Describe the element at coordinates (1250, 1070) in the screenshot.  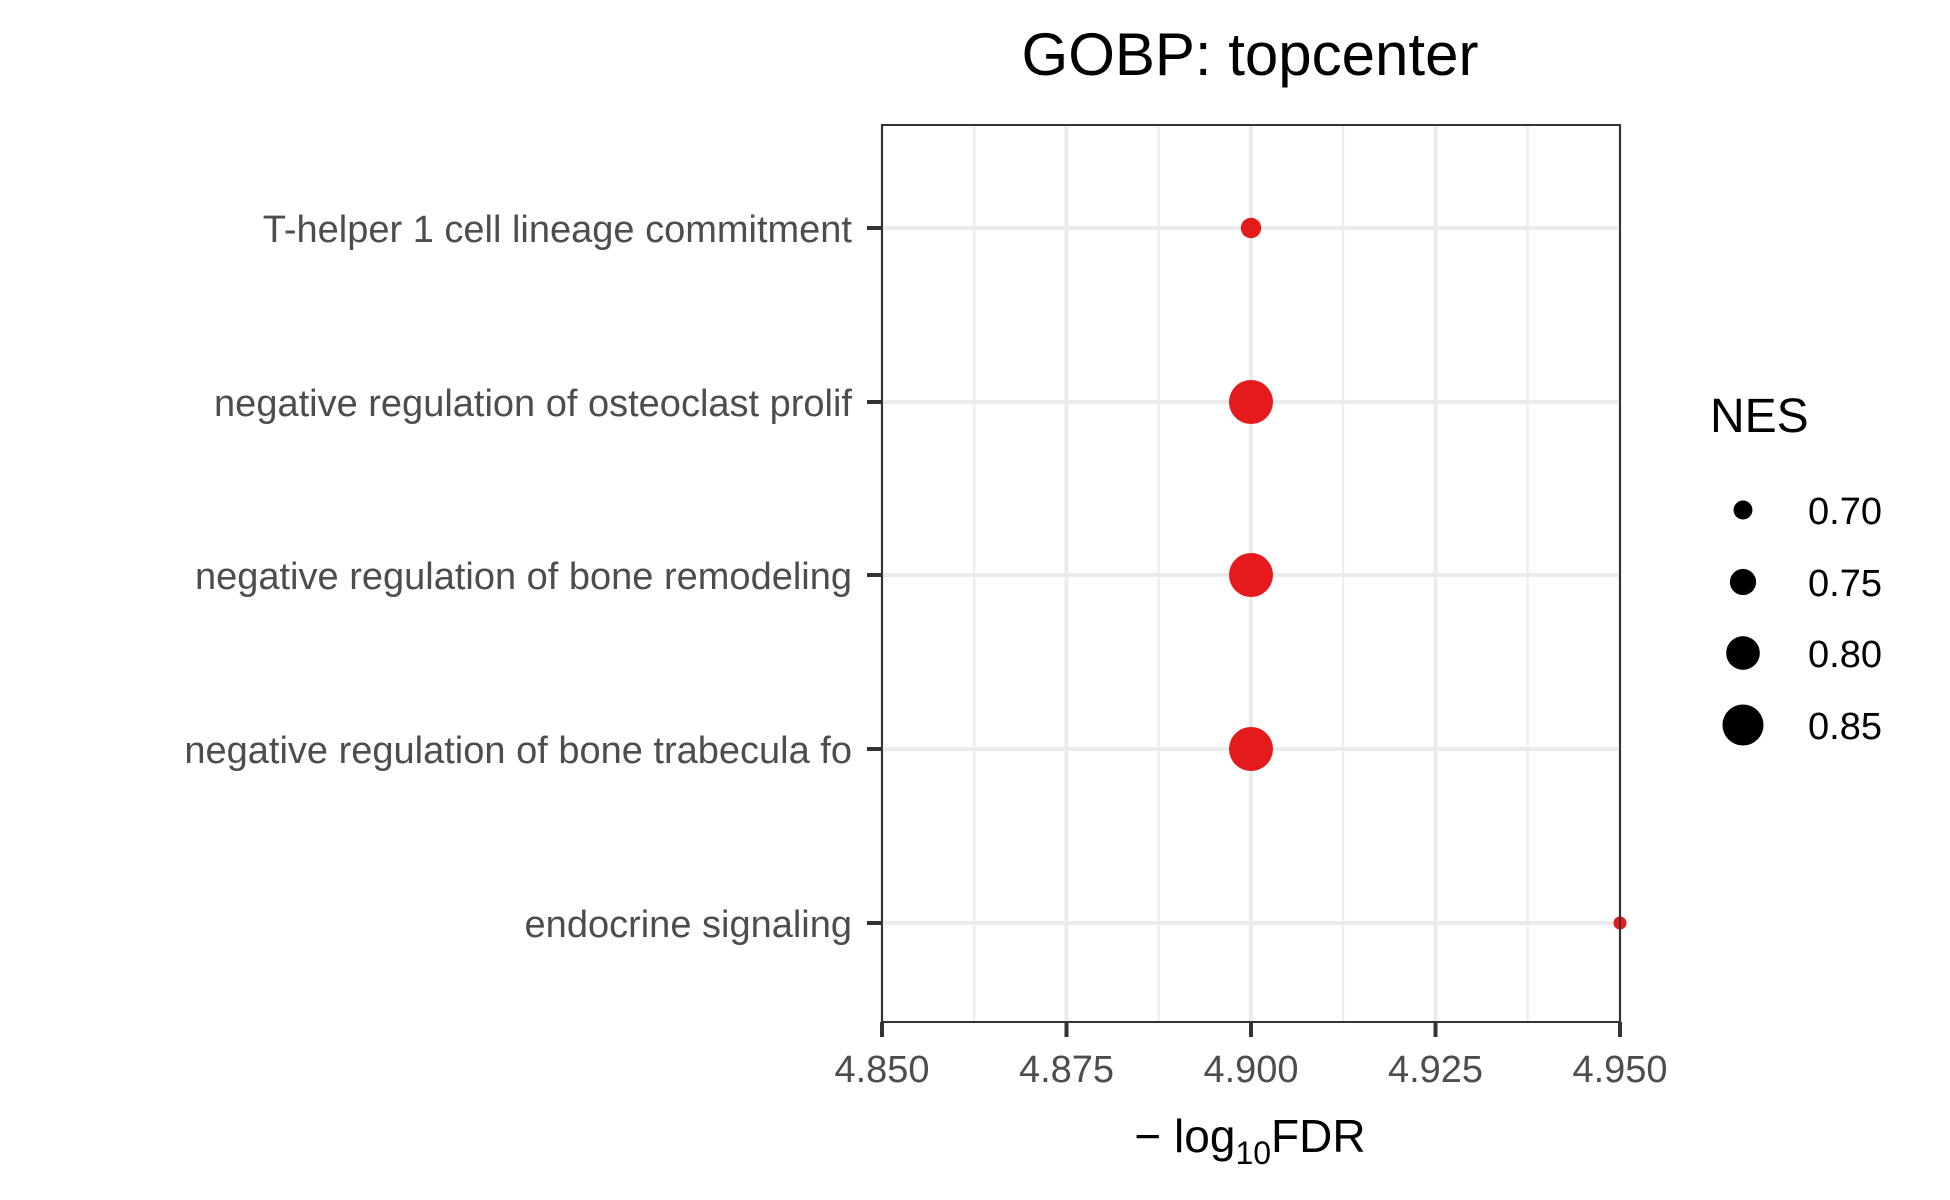
I see `x-axis-tick-label: 4.900` at that location.